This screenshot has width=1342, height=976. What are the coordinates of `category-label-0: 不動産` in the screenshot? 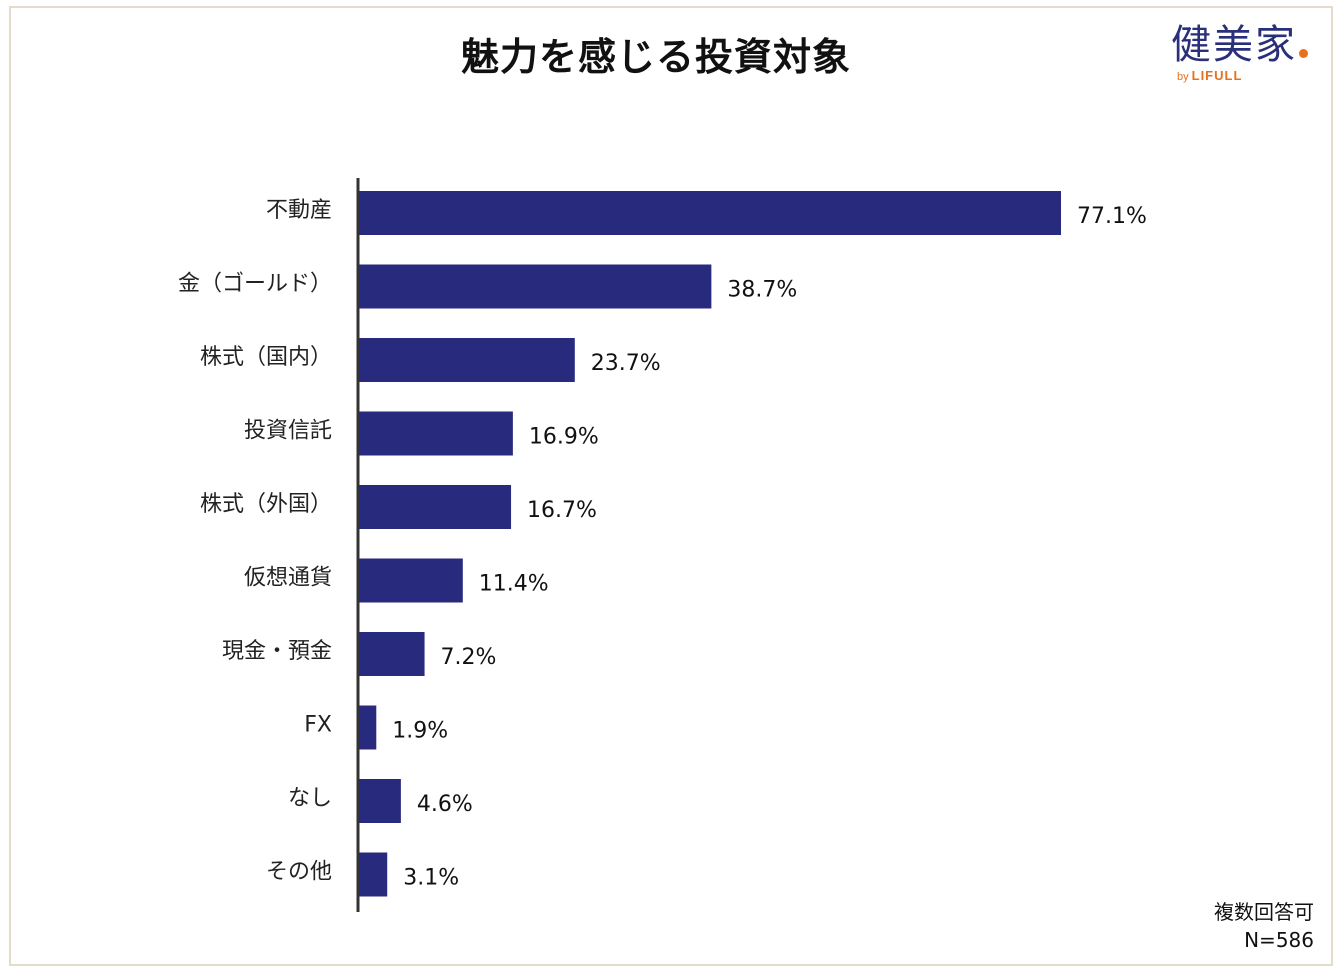 It's located at (299, 210).